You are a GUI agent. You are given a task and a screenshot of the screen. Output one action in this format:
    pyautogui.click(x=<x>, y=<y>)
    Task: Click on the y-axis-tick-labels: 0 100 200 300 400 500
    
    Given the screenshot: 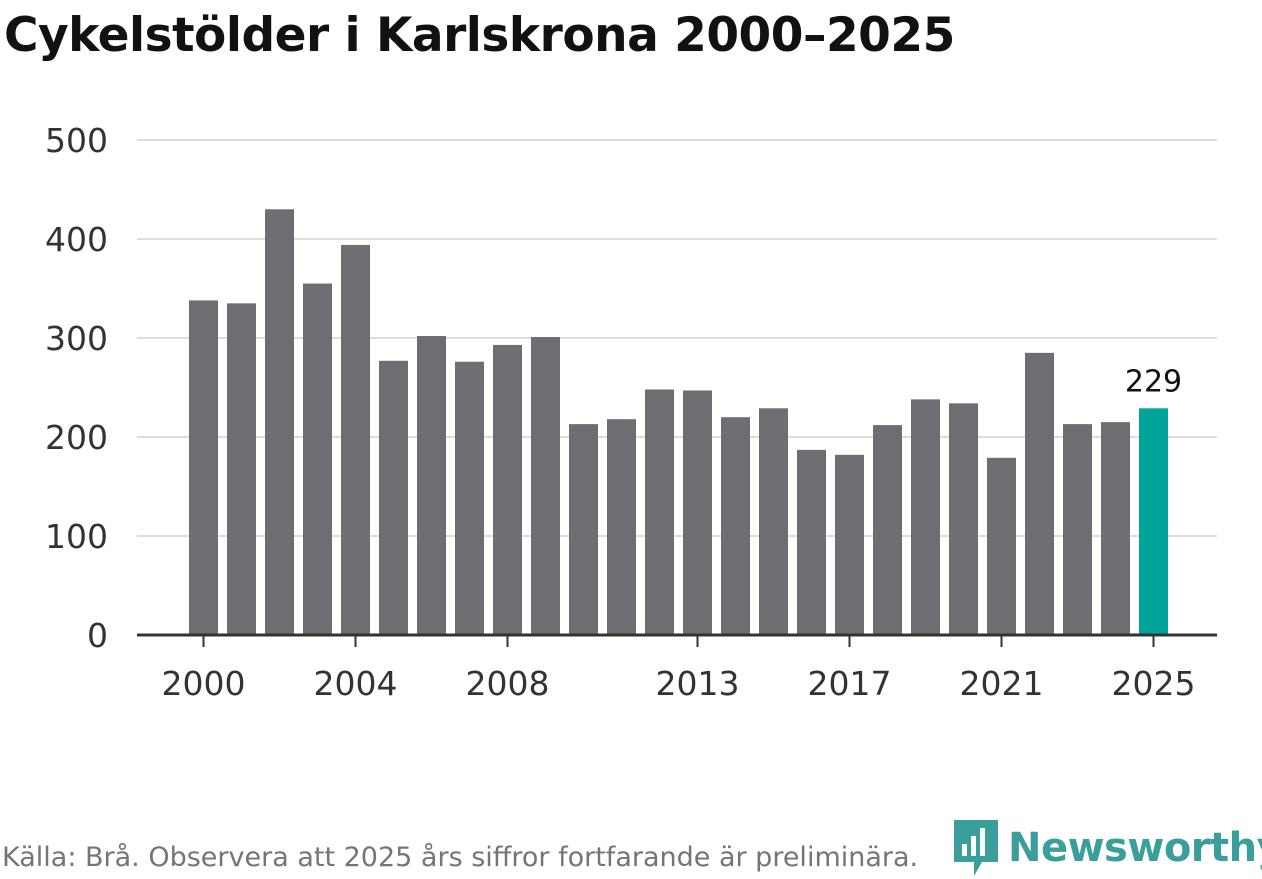 What is the action you would take?
    pyautogui.click(x=76, y=388)
    